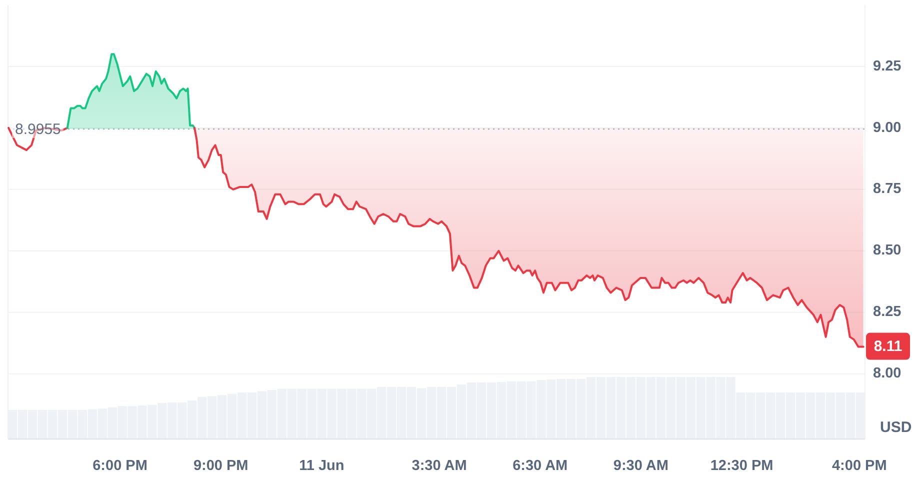 This screenshot has width=920, height=480. I want to click on y-tick-label: 9.00, so click(887, 128).